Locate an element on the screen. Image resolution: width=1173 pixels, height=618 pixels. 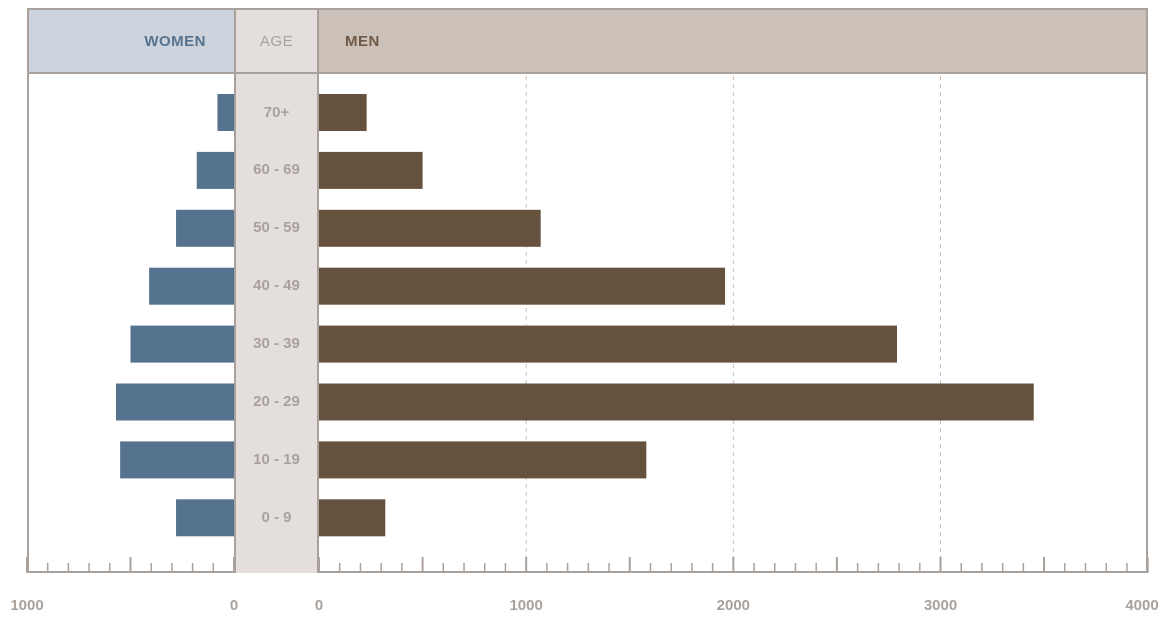
age-label: 30 - 39 is located at coordinates (276, 344).